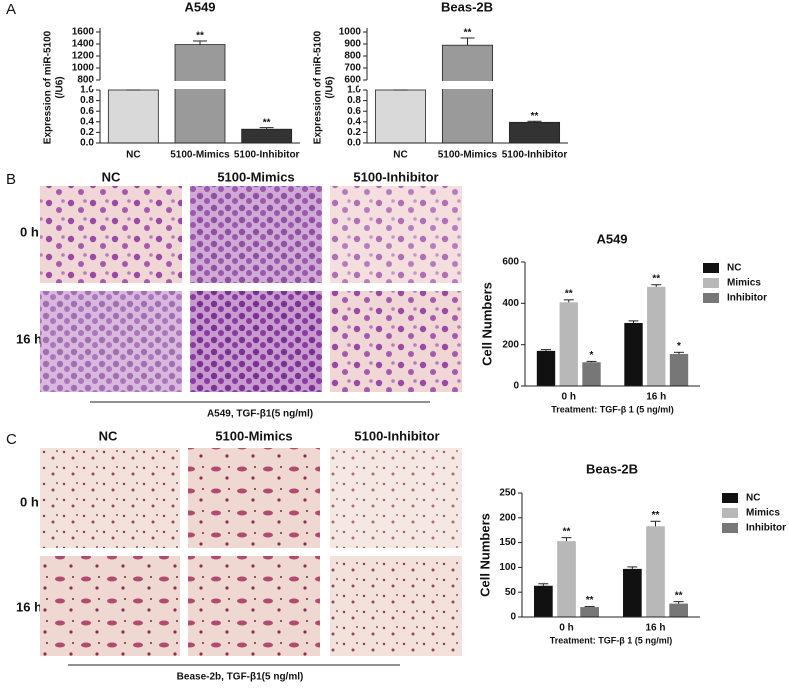 Image resolution: width=789 pixels, height=688 pixels. What do you see at coordinates (513, 617) in the screenshot?
I see `y-tick-label: 0` at bounding box center [513, 617].